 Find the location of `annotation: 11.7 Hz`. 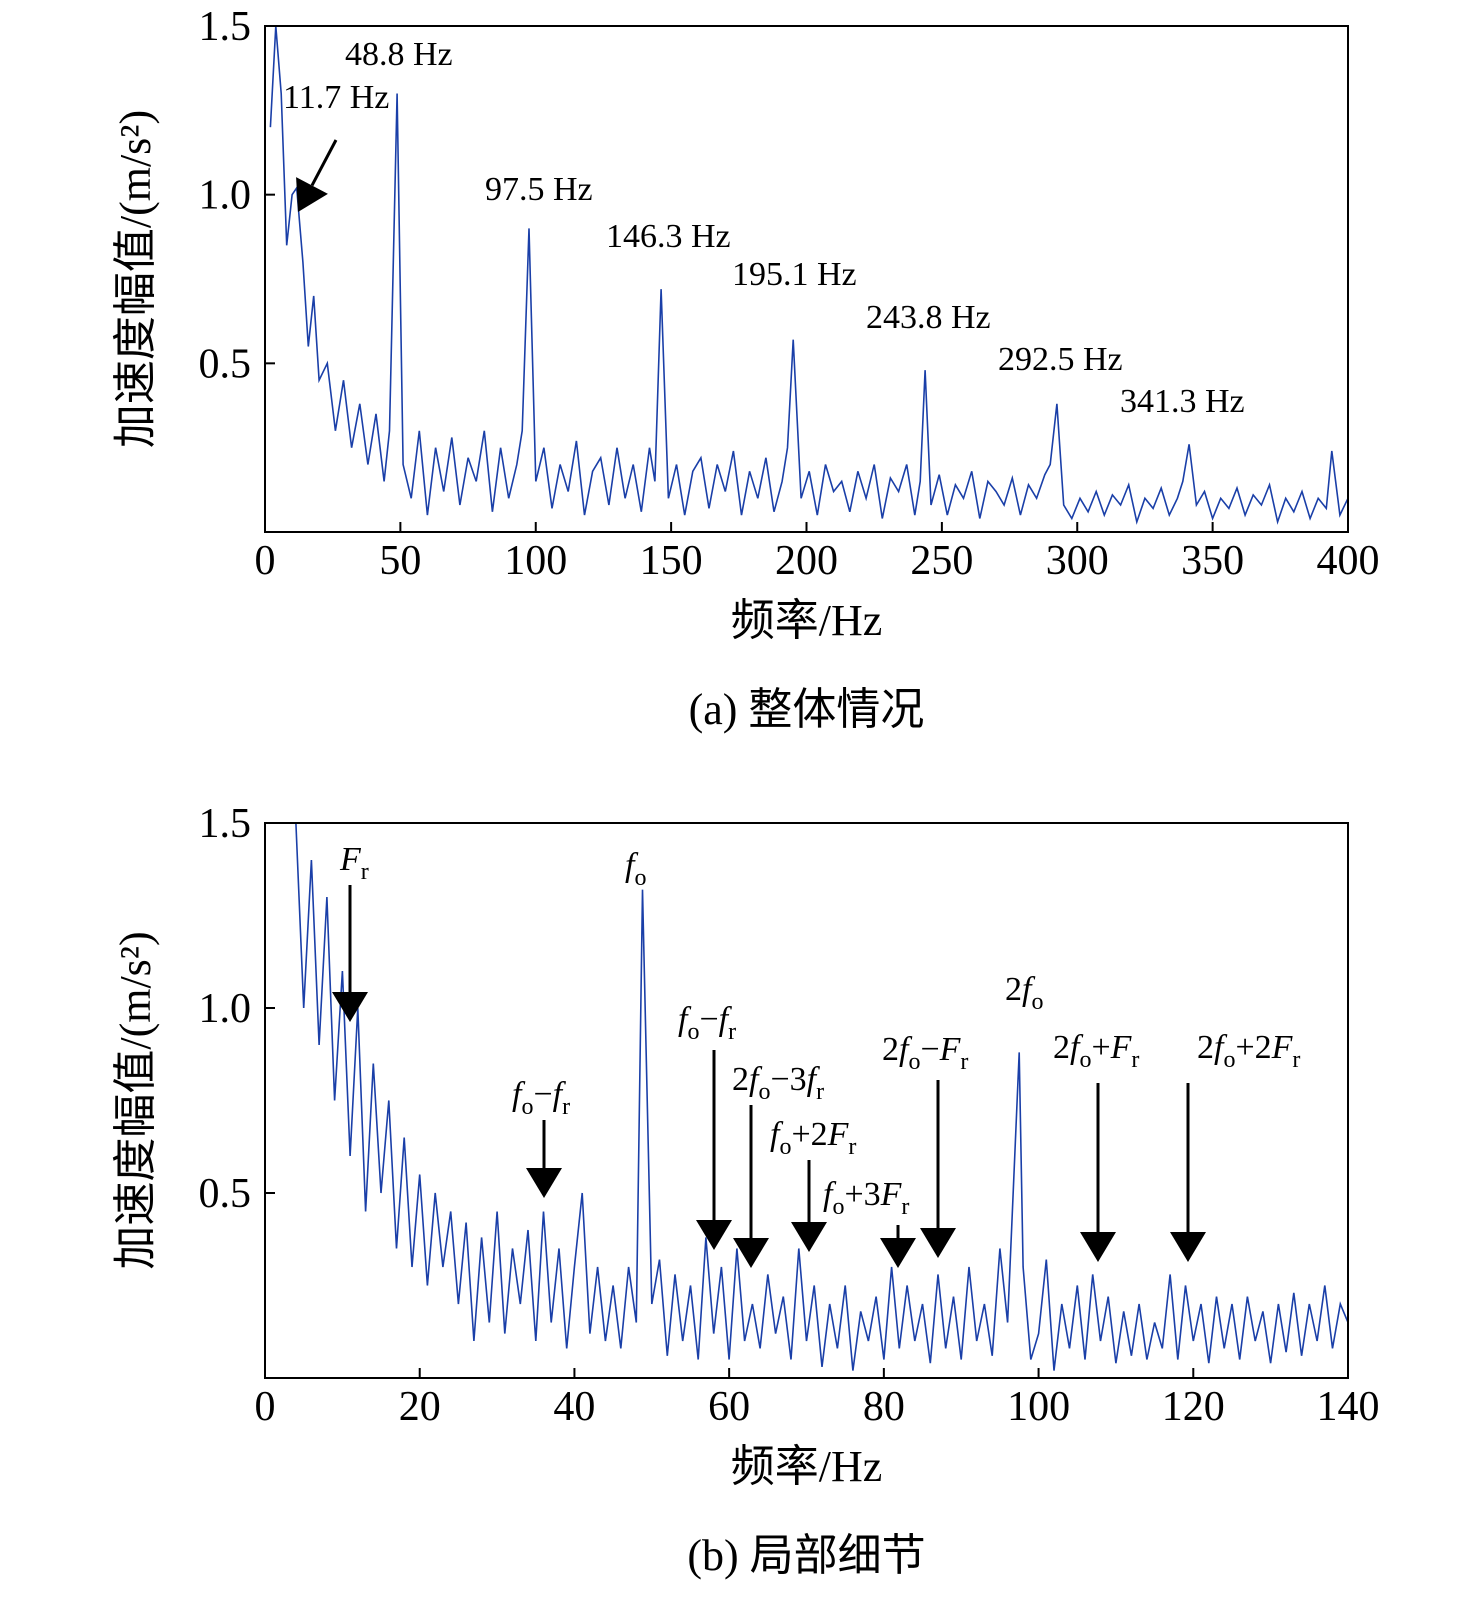

annotation: 11.7 Hz is located at coordinates (336, 97).